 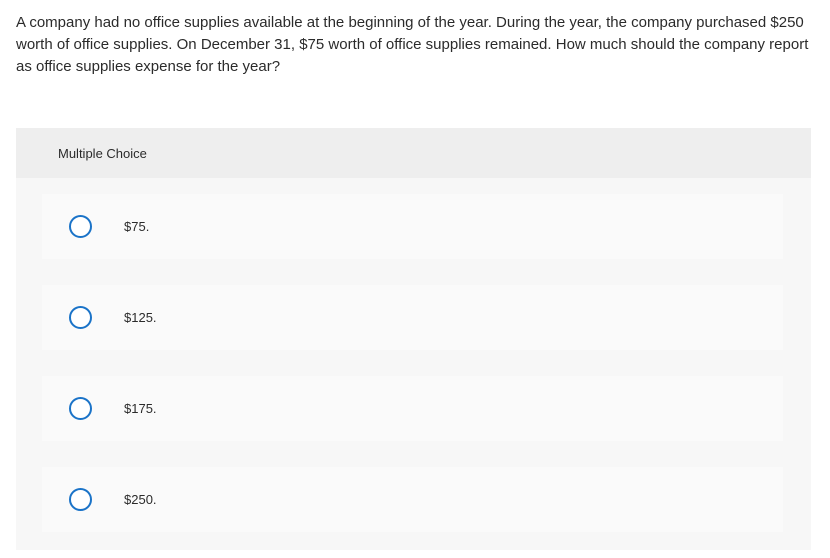 I want to click on multiple-choice-header: Multiple Choice, so click(x=413, y=153).